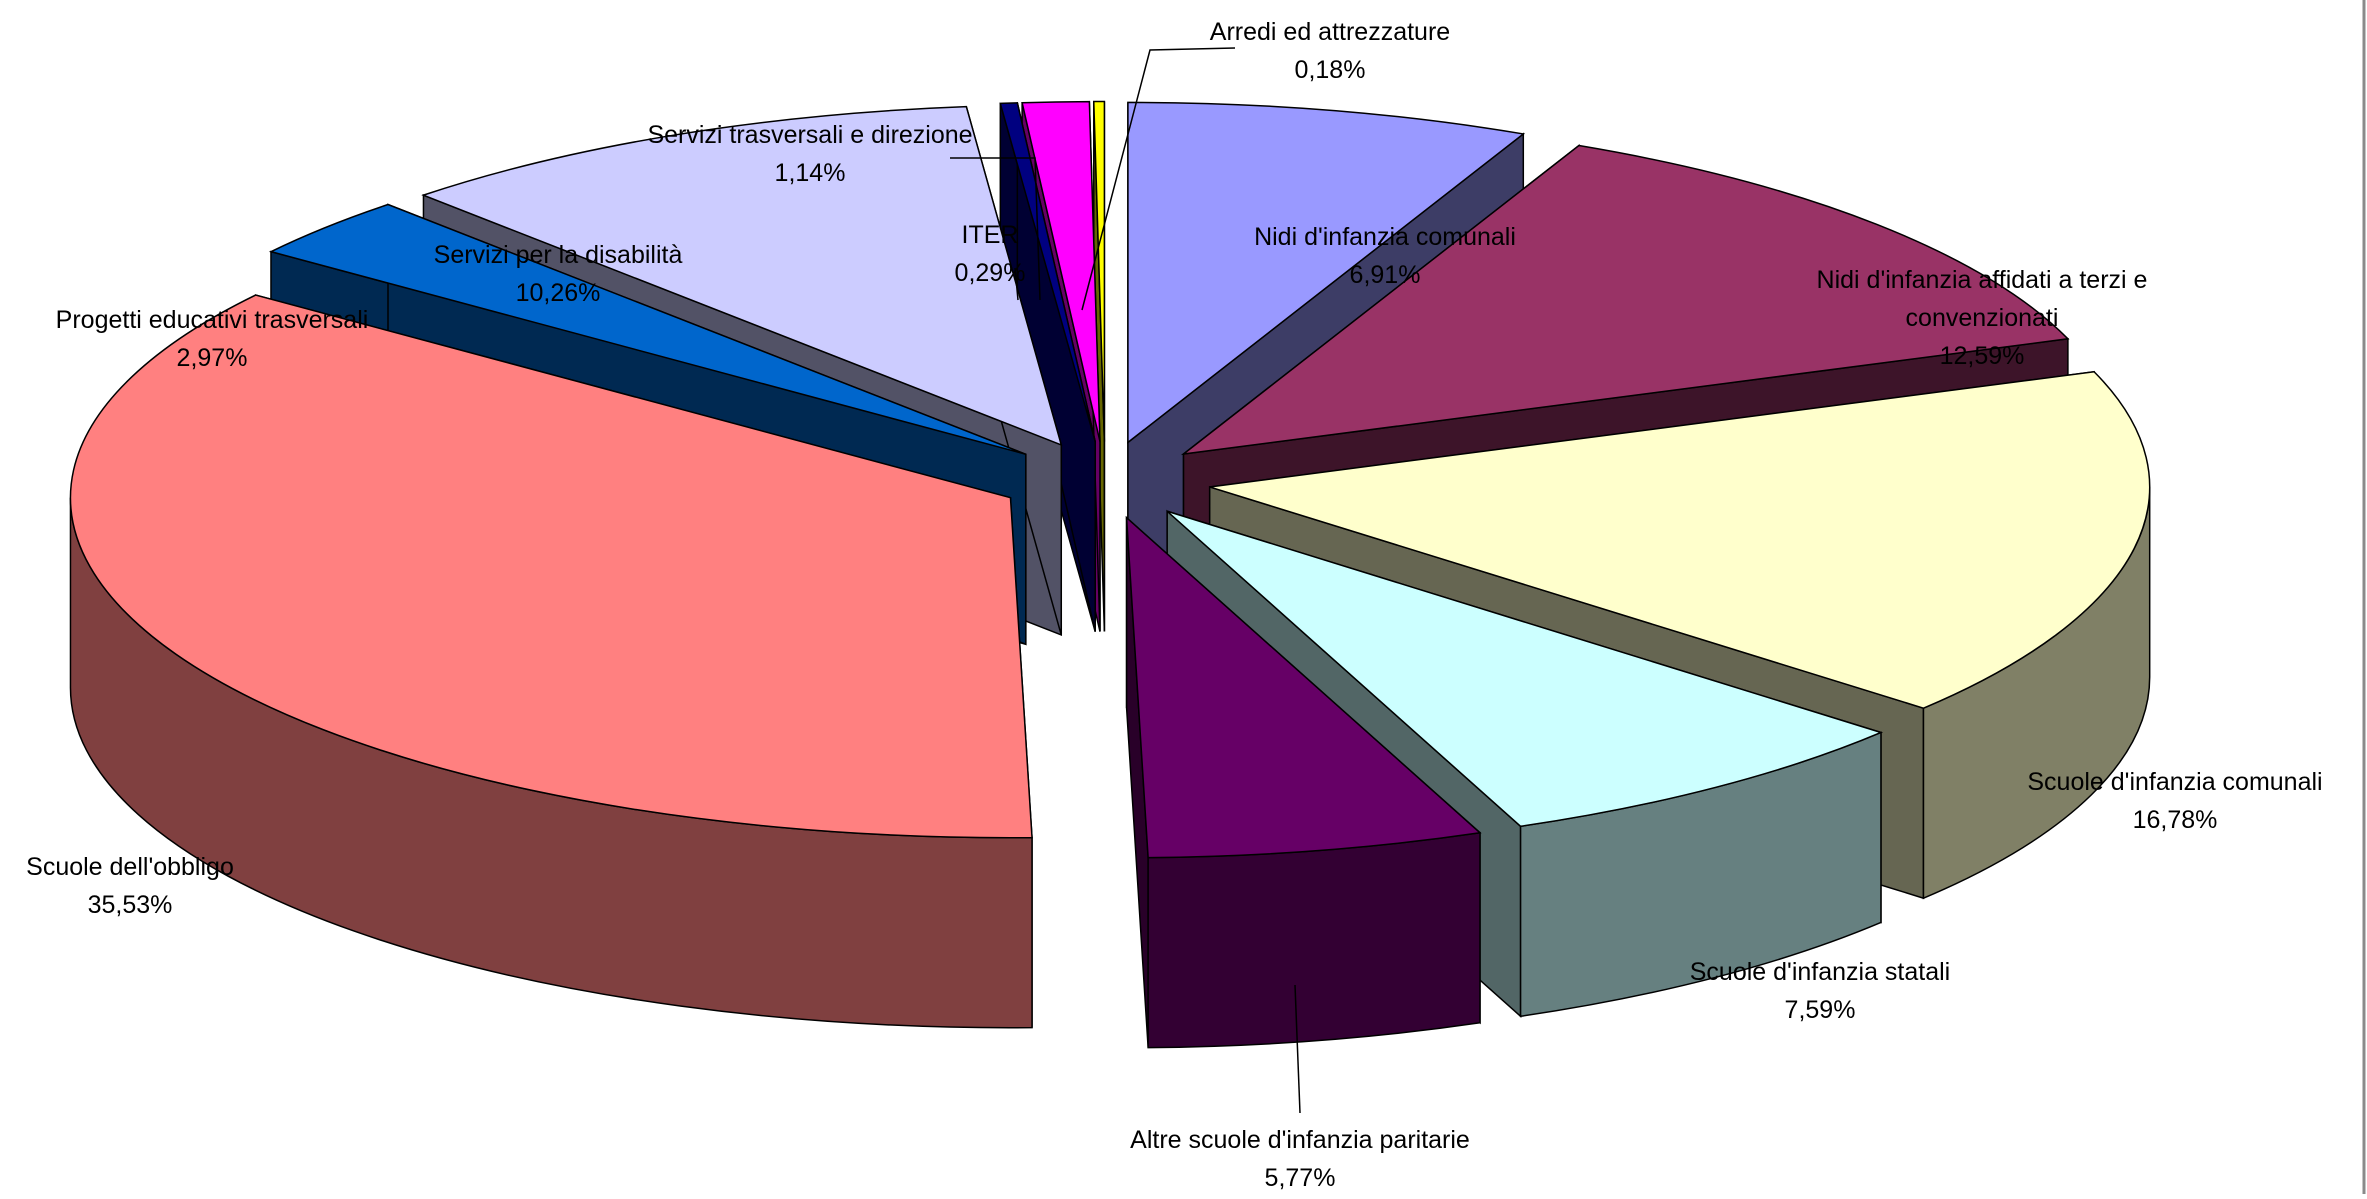 Image resolution: width=2367 pixels, height=1199 pixels. I want to click on data-label-value-arredi-ed-attrezzature: 0,18%, so click(1330, 70).